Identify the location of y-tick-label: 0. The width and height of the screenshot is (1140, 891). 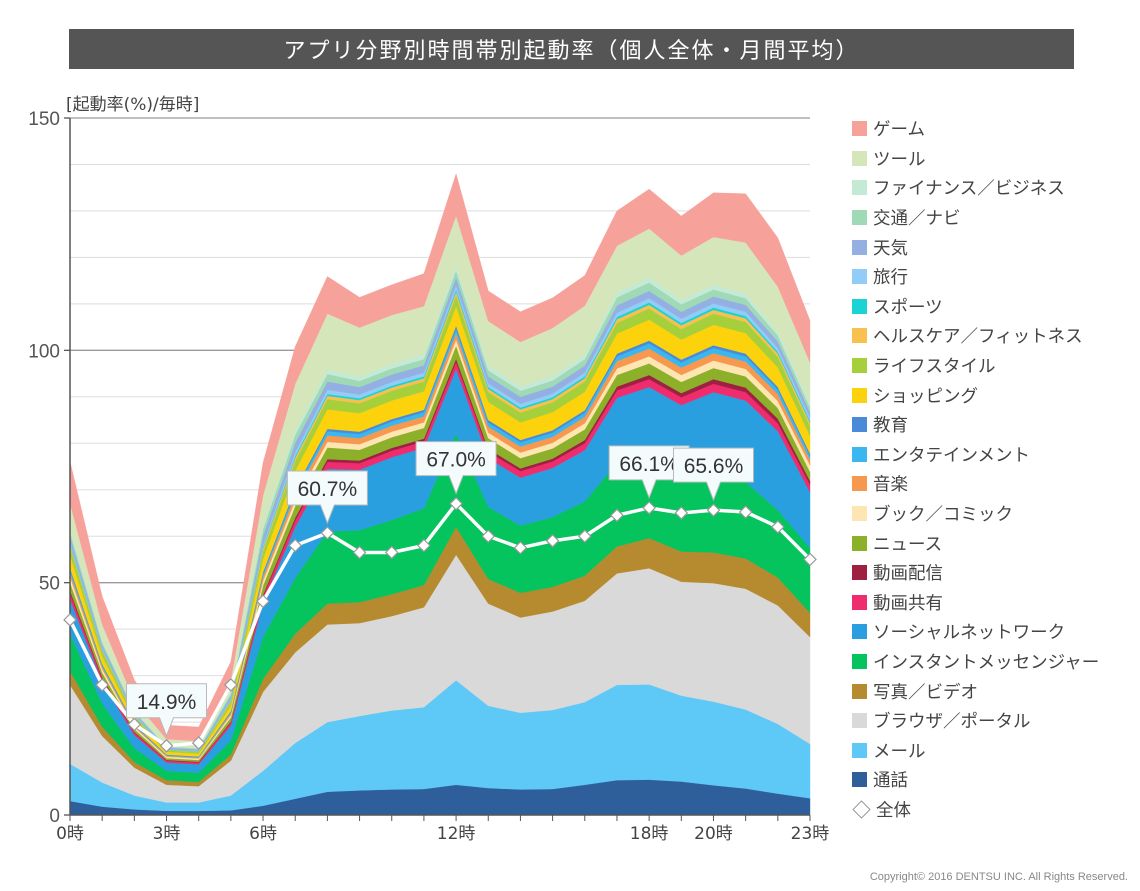
(54, 816).